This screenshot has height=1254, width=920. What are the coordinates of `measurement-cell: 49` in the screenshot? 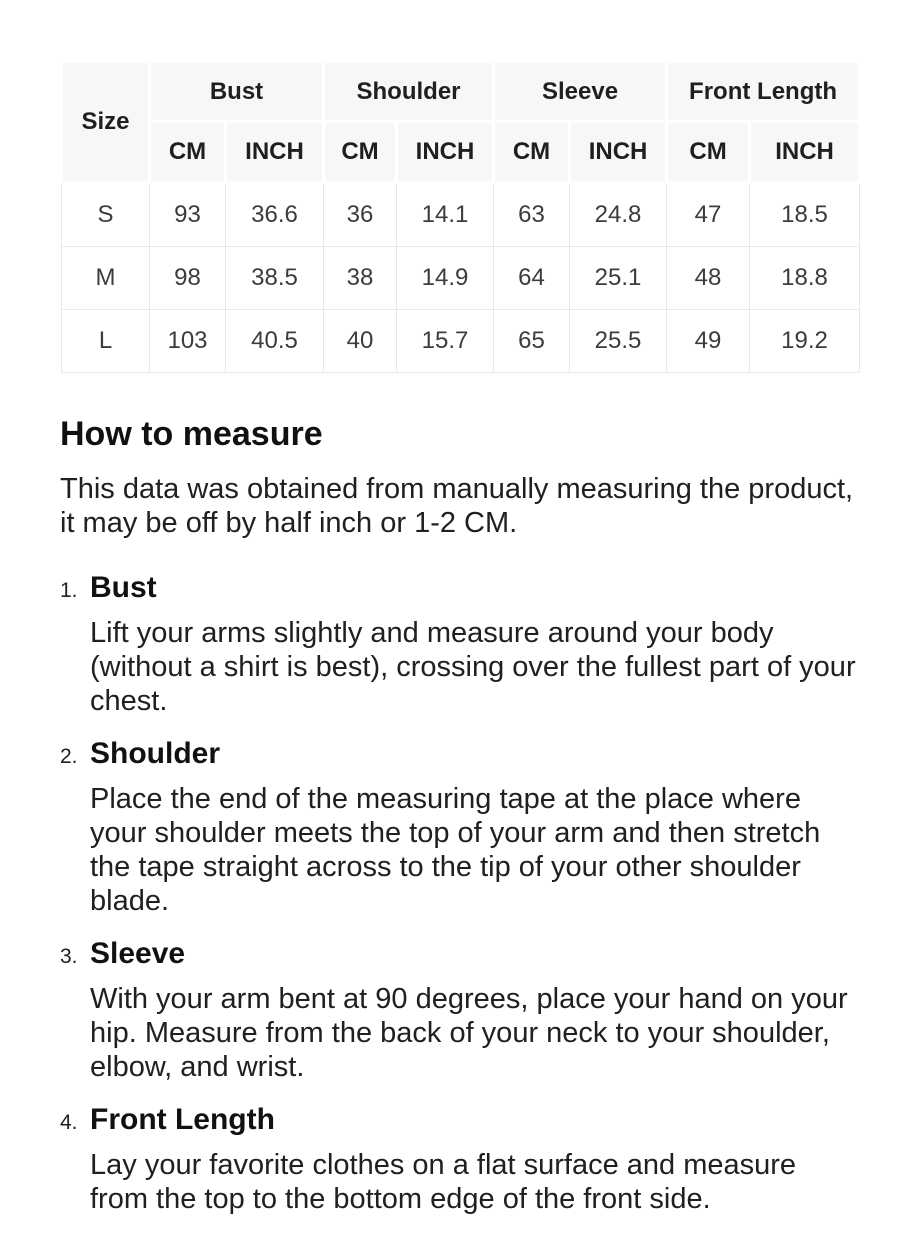 It's located at (708, 341).